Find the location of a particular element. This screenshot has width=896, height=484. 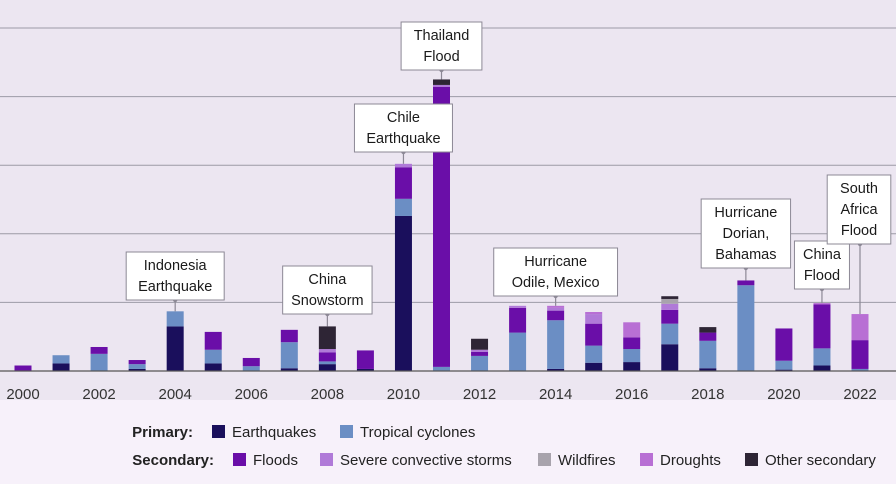

bar-segment-severe_convective_storms-2017 is located at coordinates (670, 306).